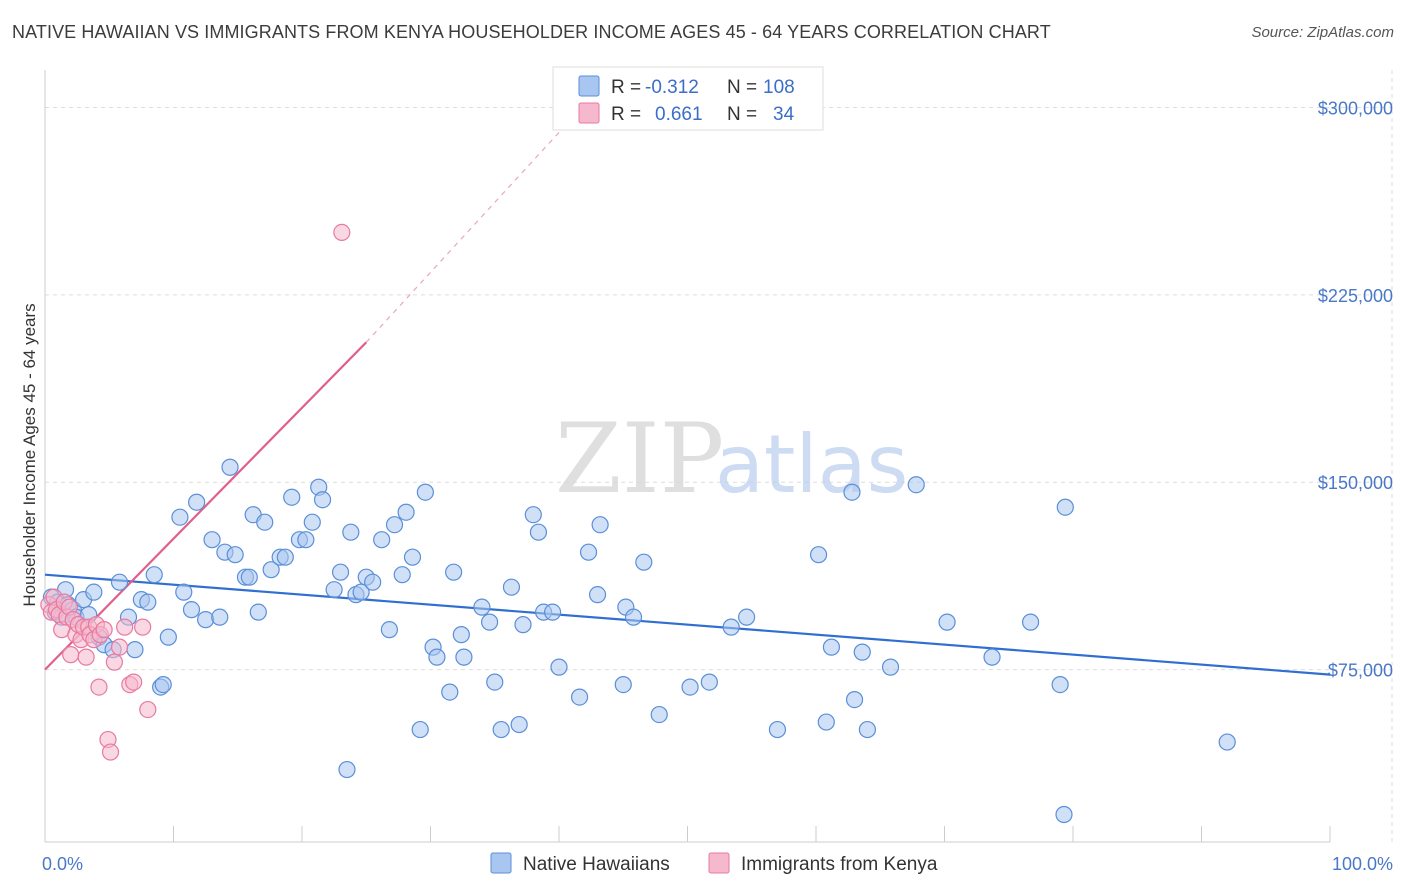 The width and height of the screenshot is (1406, 892). I want to click on legend-label-immigrants-from-kenya: Immigrants from Kenya, so click(839, 864).